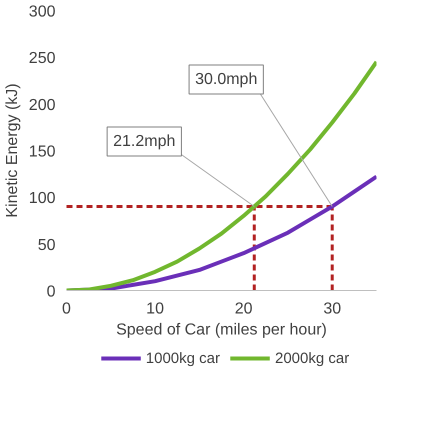  Describe the element at coordinates (67, 309) in the screenshot. I see `x-tick-label: 0` at that location.